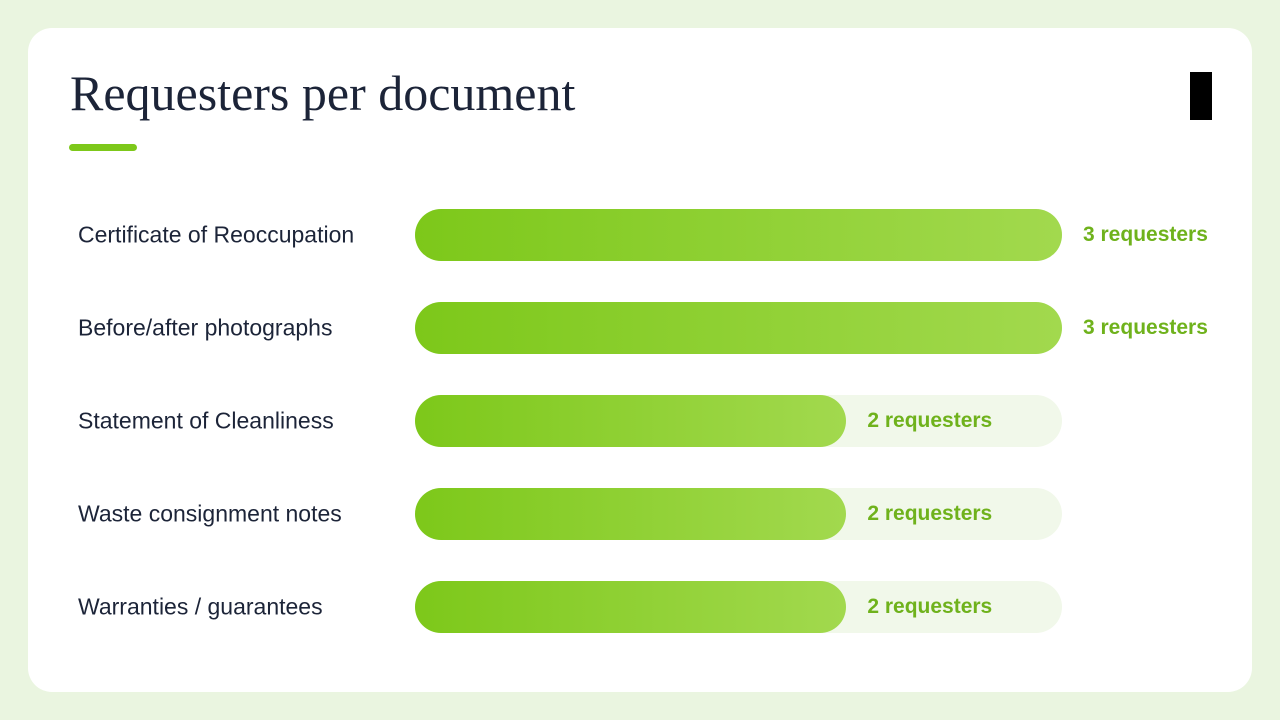 This screenshot has width=1280, height=720. What do you see at coordinates (1201, 96) in the screenshot?
I see `logo` at bounding box center [1201, 96].